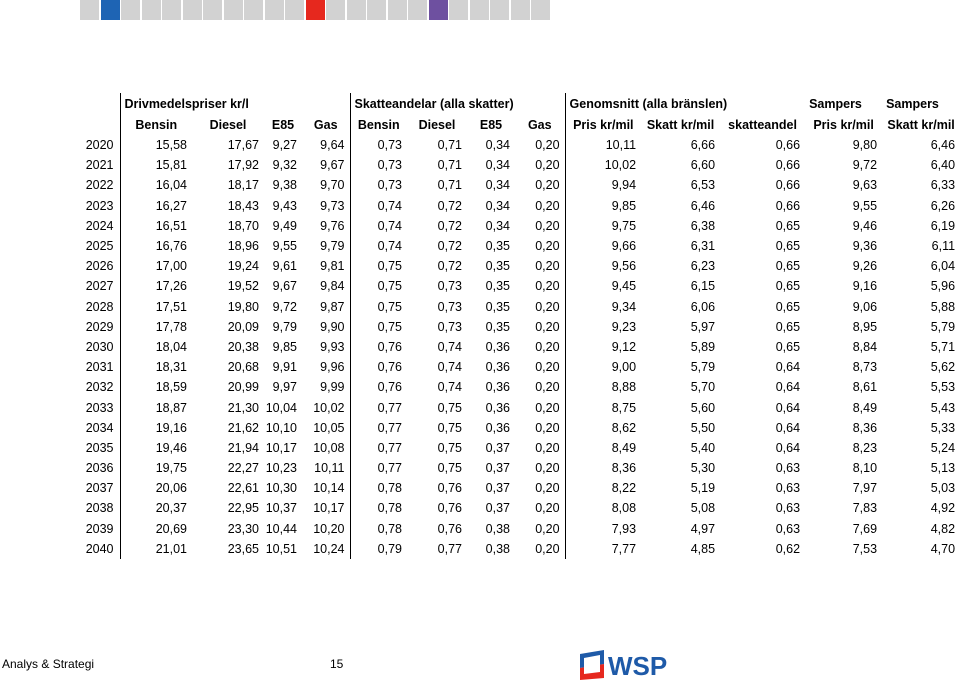 This screenshot has height=684, width=960. What do you see at coordinates (281, 427) in the screenshot?
I see `value-cell: 10,10` at bounding box center [281, 427].